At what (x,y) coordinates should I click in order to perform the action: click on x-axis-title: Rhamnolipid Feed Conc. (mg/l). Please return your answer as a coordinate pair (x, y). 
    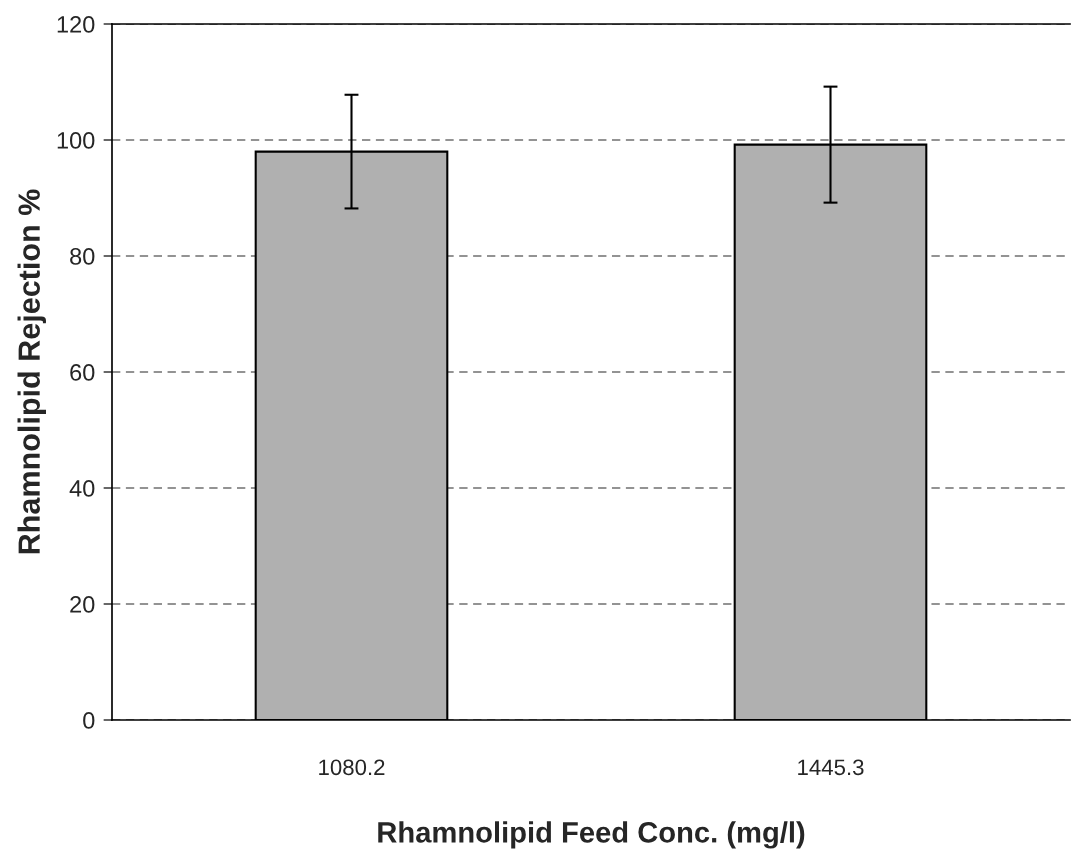
    Looking at the image, I should click on (591, 835).